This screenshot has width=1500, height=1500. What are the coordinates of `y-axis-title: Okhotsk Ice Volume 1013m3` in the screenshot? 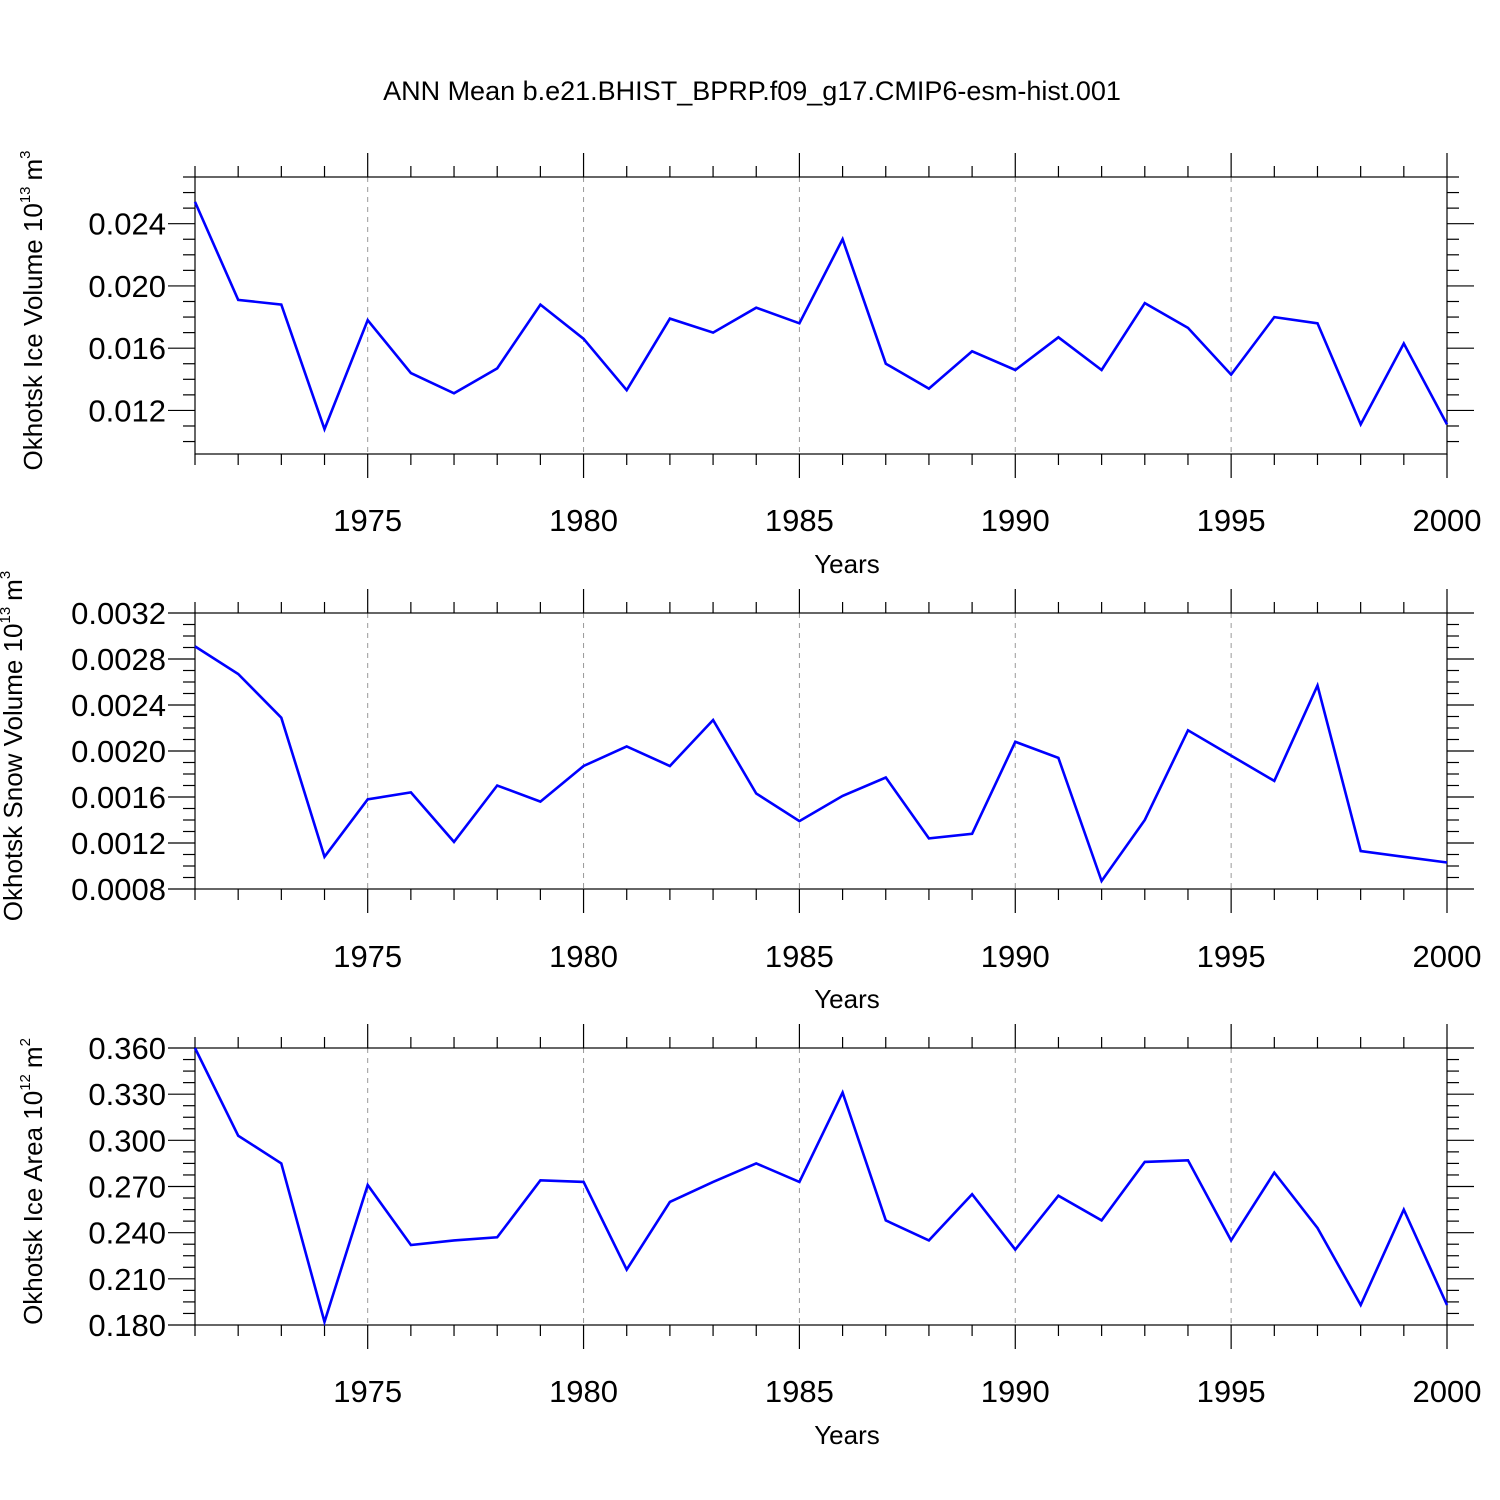 It's located at (32, 310).